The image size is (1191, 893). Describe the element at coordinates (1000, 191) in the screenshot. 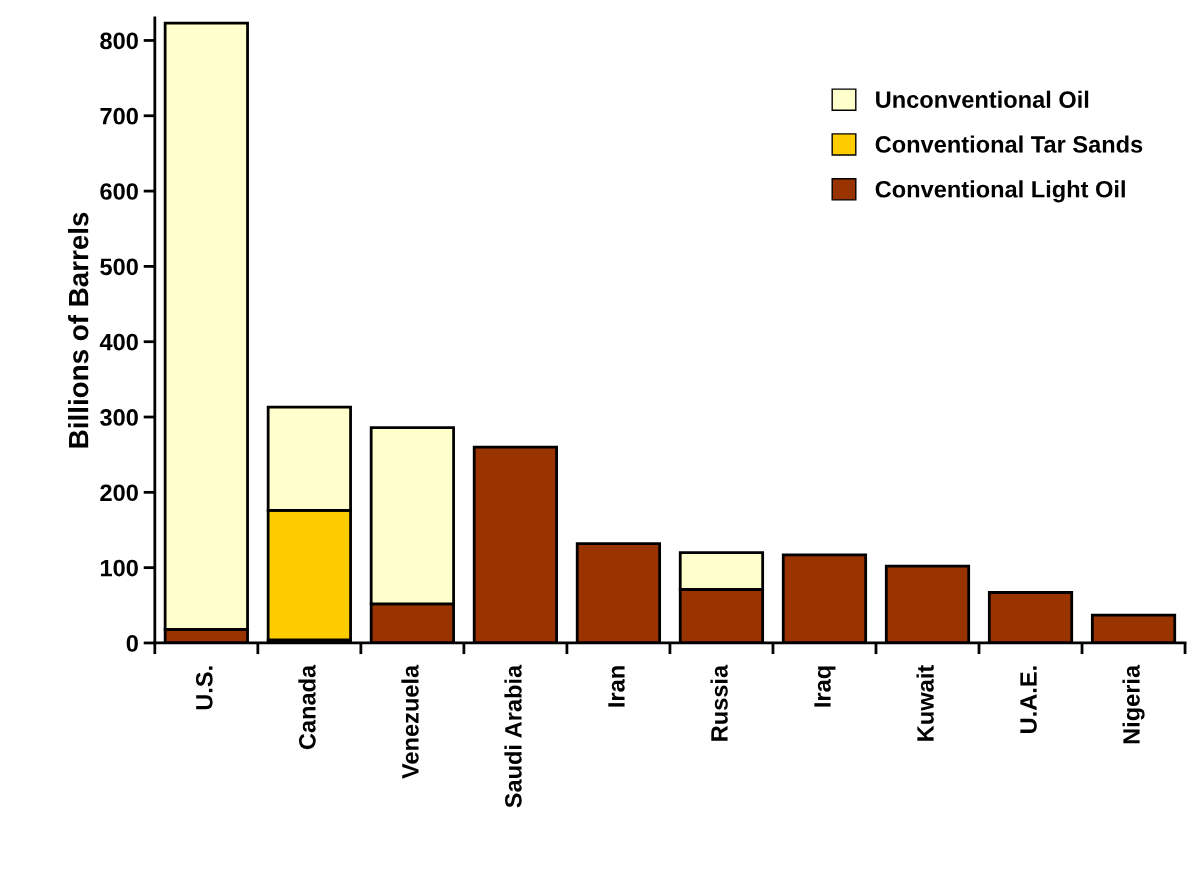

I see `legend-label: Conventional Light Oil` at that location.